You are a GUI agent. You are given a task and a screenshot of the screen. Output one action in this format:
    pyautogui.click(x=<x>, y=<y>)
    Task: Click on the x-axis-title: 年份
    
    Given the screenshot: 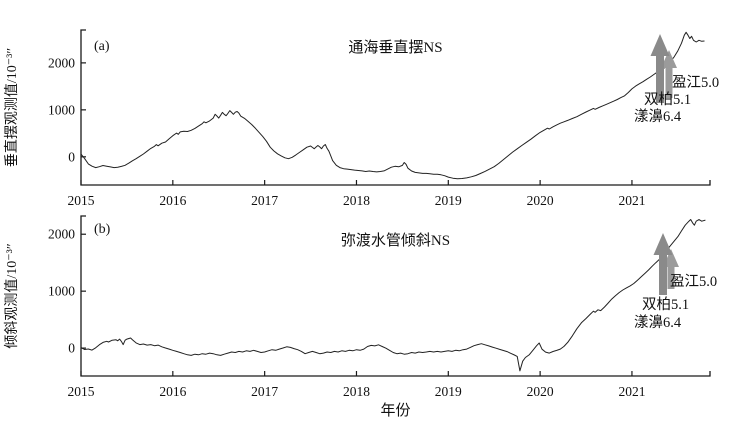 What is the action you would take?
    pyautogui.click(x=395, y=411)
    